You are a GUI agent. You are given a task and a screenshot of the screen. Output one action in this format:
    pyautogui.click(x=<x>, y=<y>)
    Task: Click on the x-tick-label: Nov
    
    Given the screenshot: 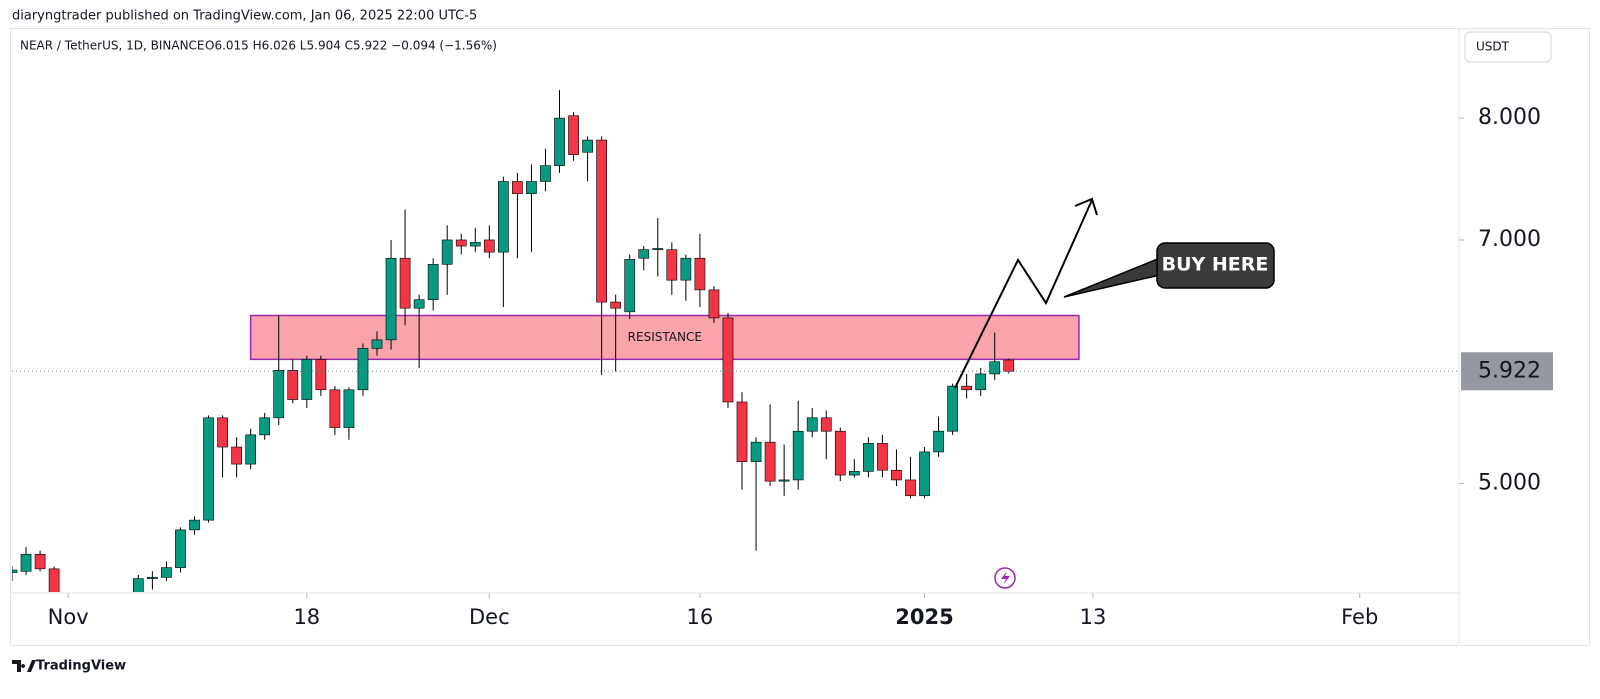 What is the action you would take?
    pyautogui.click(x=68, y=617)
    